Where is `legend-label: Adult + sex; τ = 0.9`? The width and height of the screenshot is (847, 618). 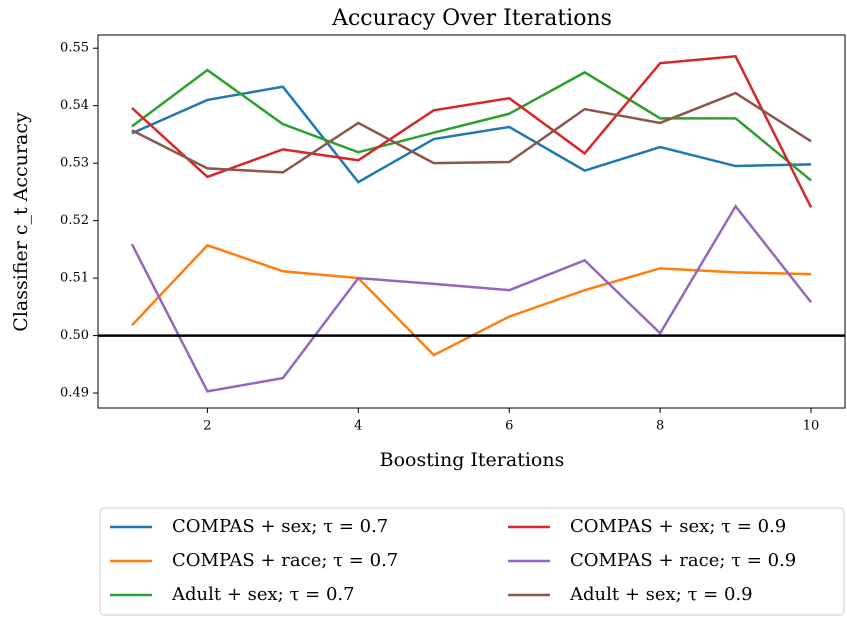 legend-label: Adult + sex; τ = 0.9 is located at coordinates (661, 594).